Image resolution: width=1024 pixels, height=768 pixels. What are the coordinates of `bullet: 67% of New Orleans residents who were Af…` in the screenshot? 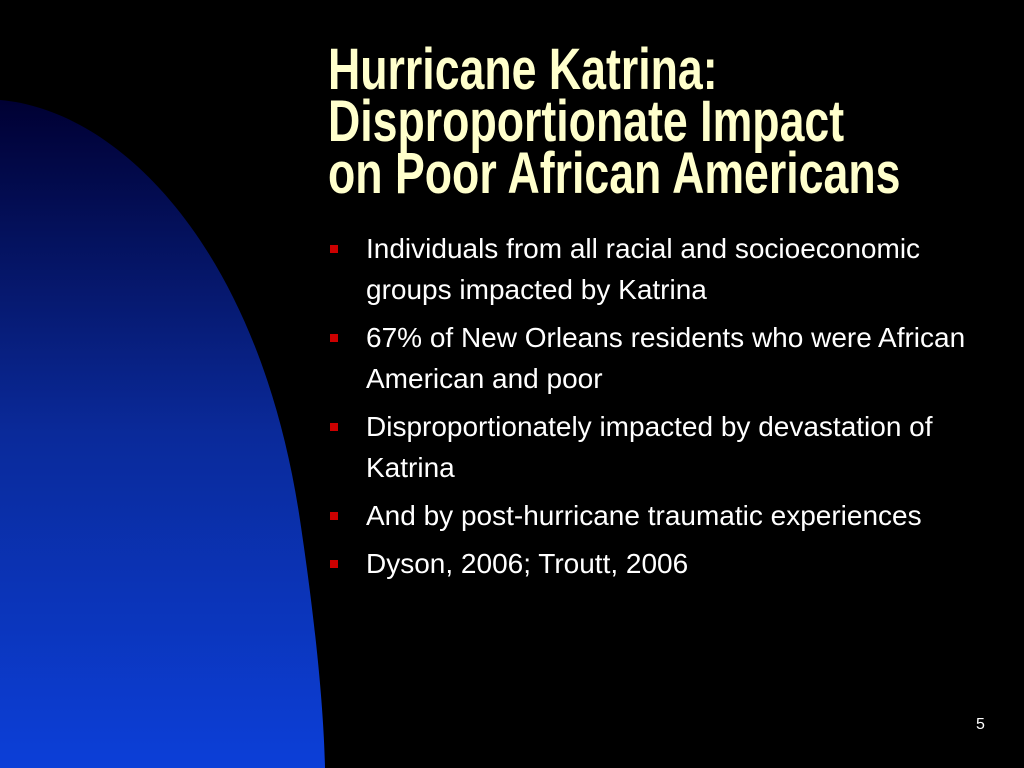 It's located at (648, 358).